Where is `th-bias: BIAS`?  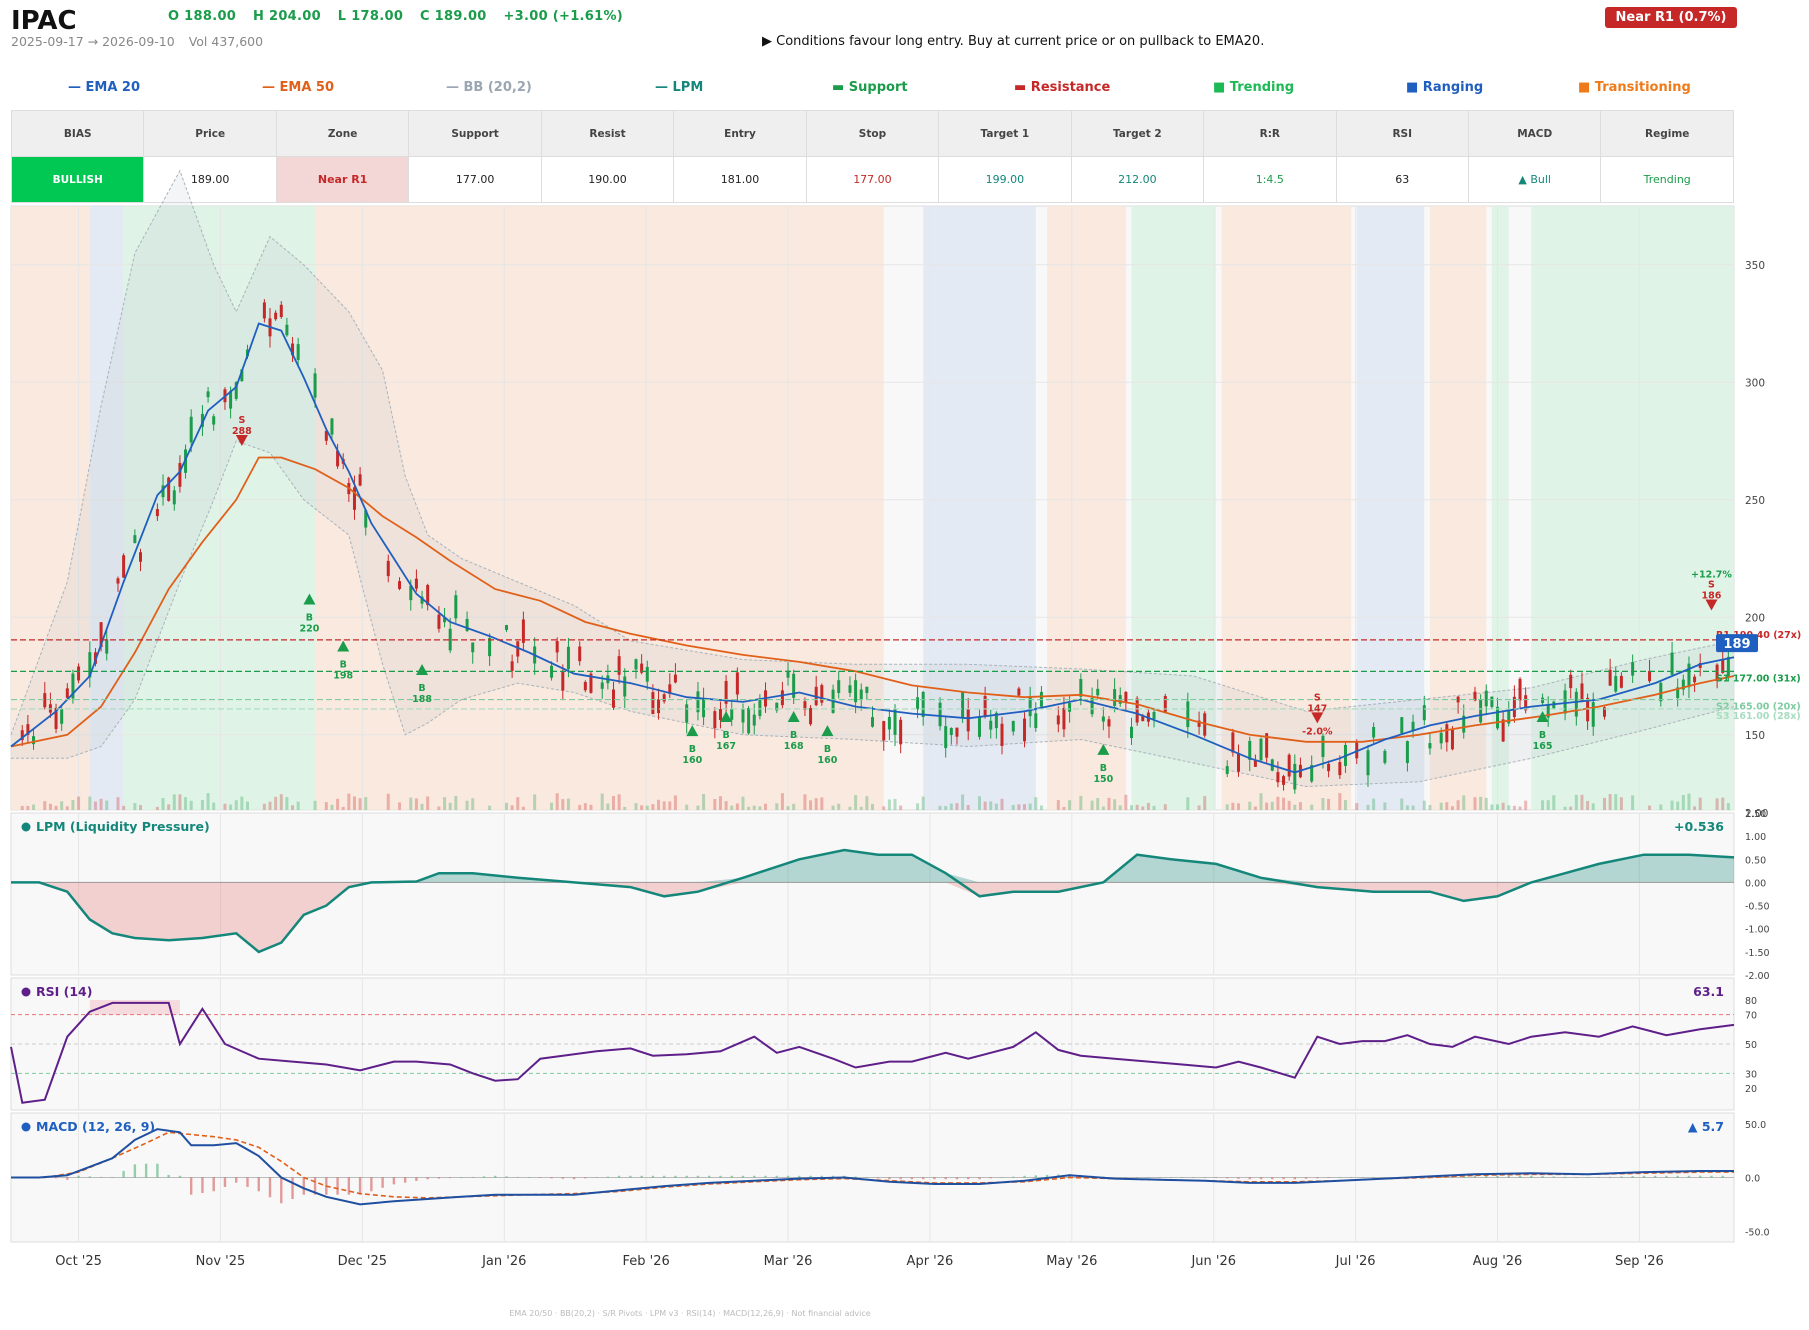 th-bias: BIAS is located at coordinates (77, 133).